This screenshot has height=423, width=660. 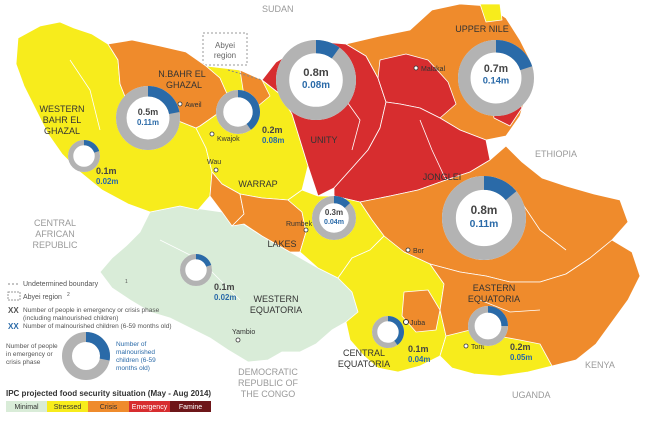 I want to click on svg-text: 1, so click(x=126, y=282).